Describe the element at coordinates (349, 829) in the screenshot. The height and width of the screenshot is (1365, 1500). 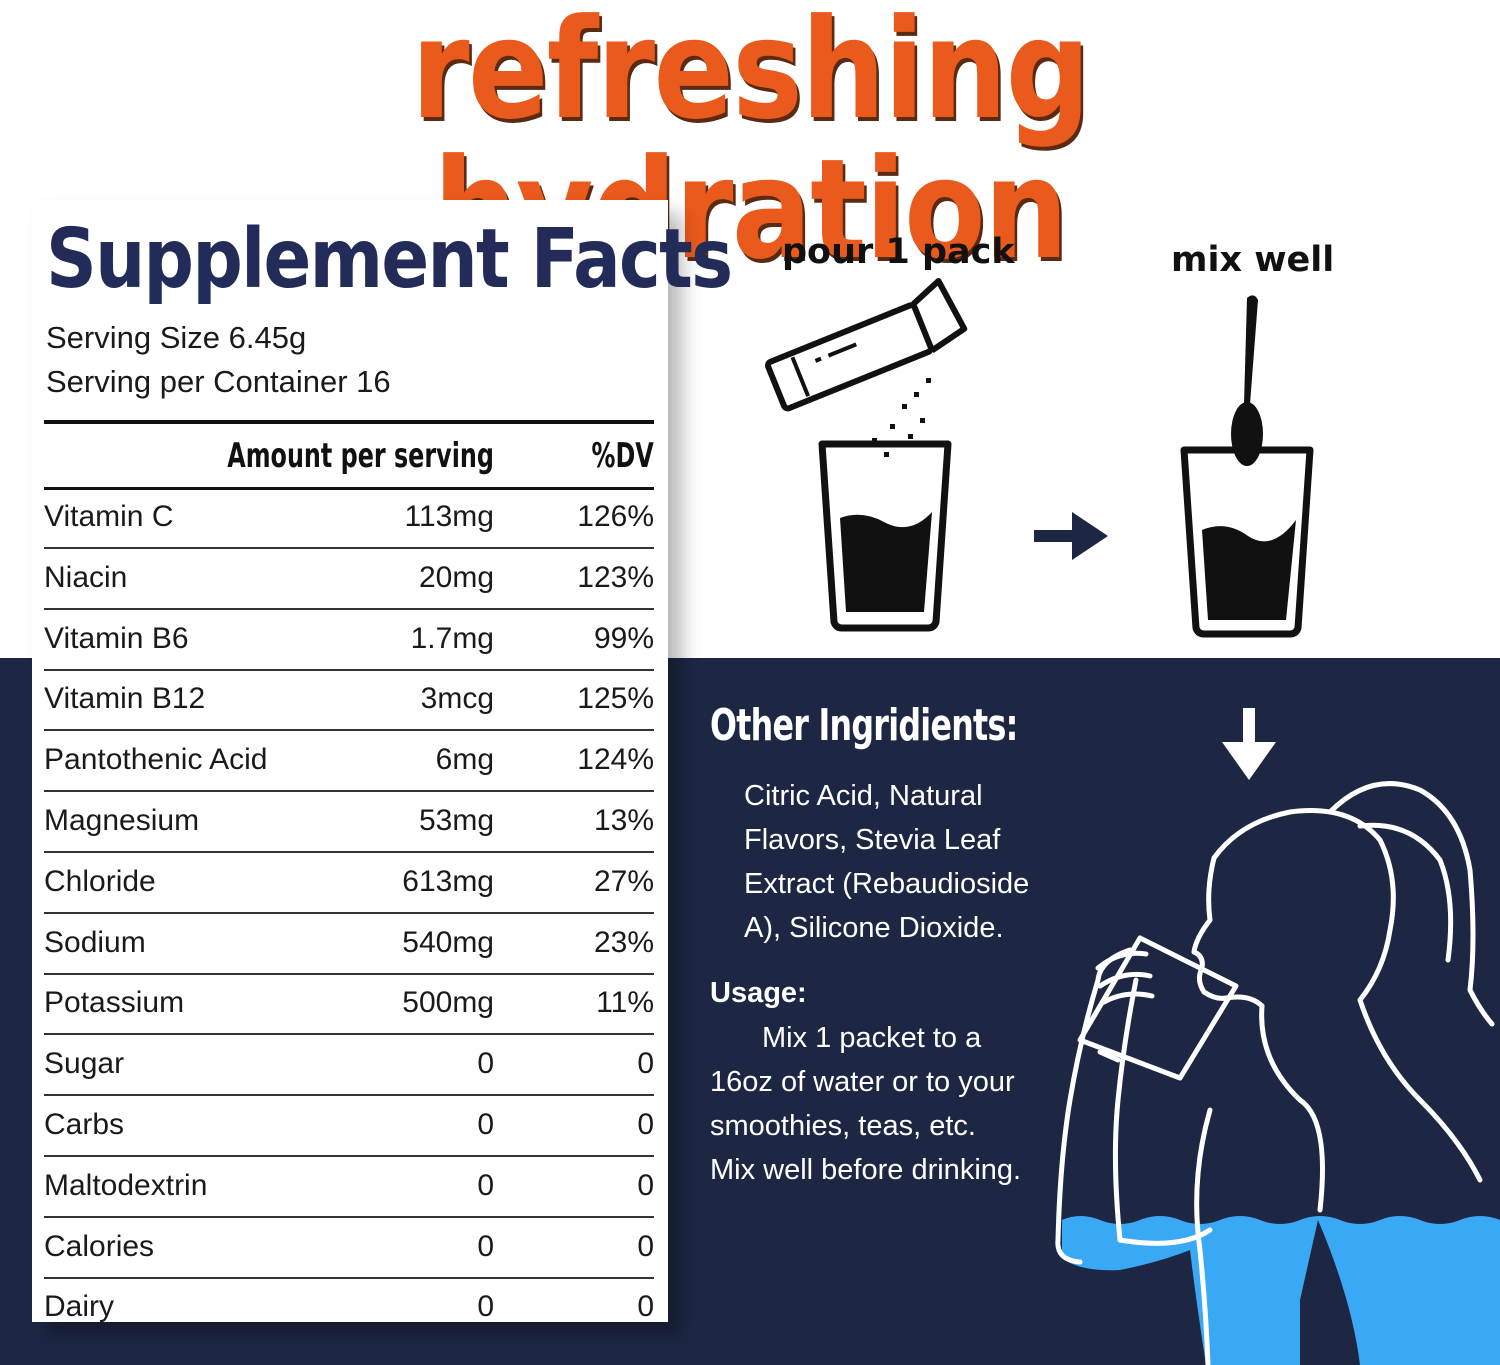
I see `table-row: Magnesium 53mg 13%` at that location.